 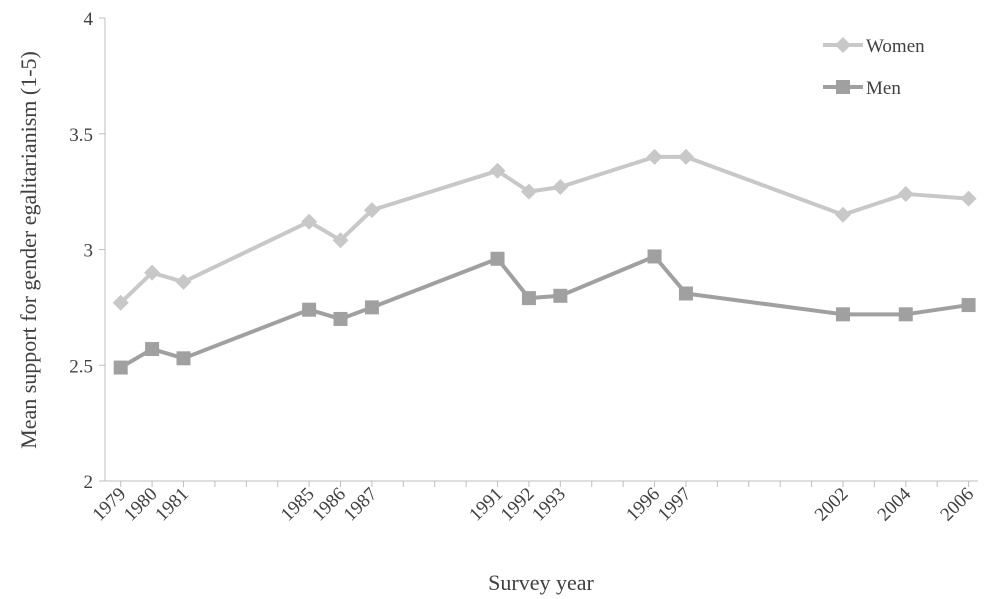 What do you see at coordinates (675, 505) in the screenshot?
I see `x-tick-label: 1997` at bounding box center [675, 505].